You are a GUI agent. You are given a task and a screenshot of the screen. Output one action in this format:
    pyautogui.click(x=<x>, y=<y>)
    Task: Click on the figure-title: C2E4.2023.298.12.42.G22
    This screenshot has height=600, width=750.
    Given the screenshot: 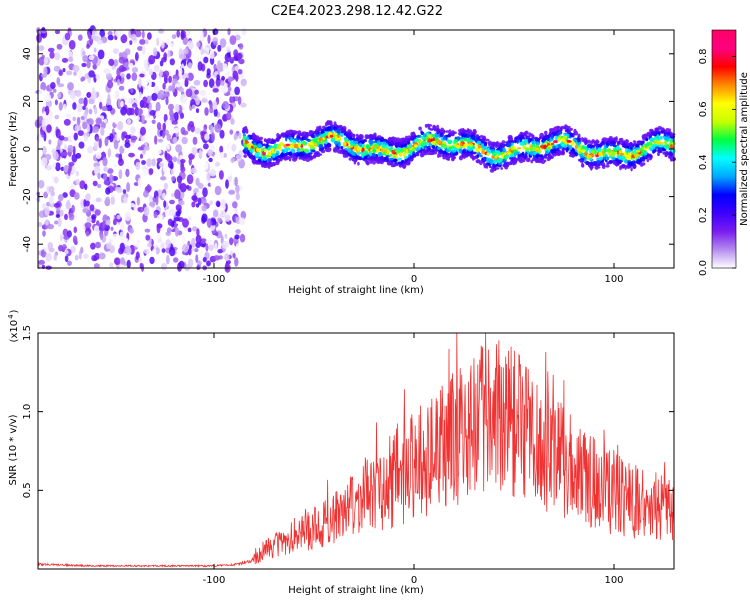 What is the action you would take?
    pyautogui.click(x=357, y=11)
    